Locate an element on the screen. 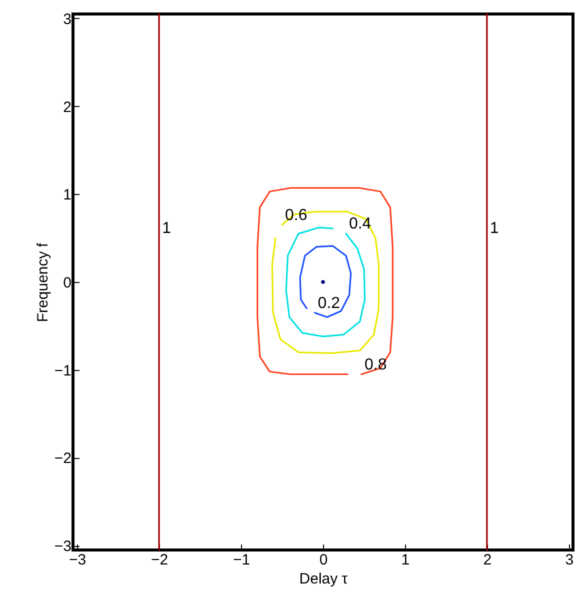  x-tick-label: −2 is located at coordinates (159, 560).